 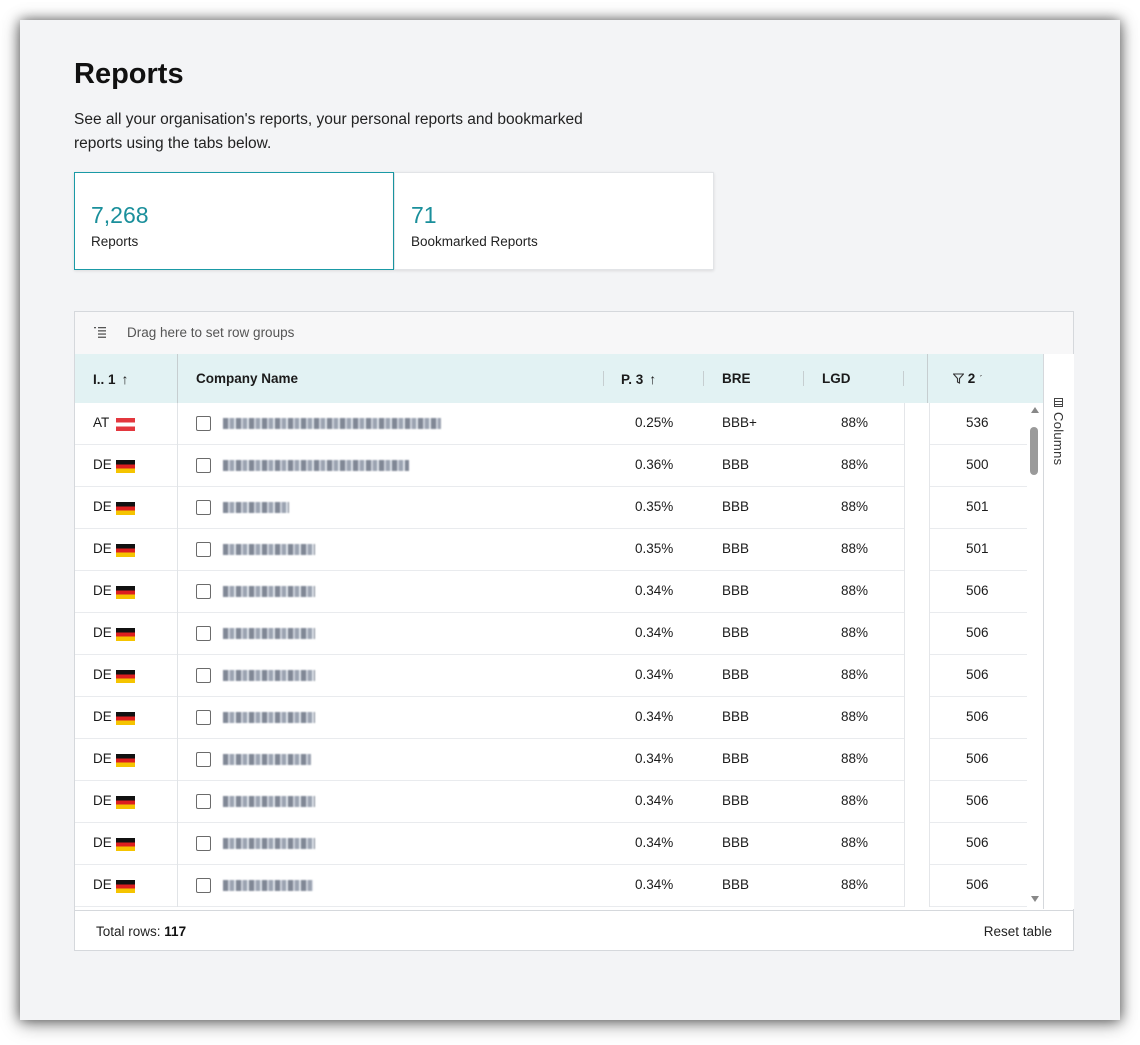 What do you see at coordinates (753, 378) in the screenshot?
I see `header-bre: BRE` at bounding box center [753, 378].